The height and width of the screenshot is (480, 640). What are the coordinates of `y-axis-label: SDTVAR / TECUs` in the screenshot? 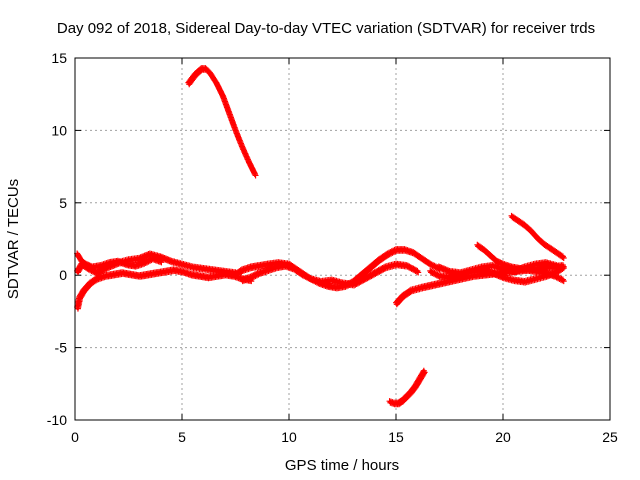 It's located at (13, 239).